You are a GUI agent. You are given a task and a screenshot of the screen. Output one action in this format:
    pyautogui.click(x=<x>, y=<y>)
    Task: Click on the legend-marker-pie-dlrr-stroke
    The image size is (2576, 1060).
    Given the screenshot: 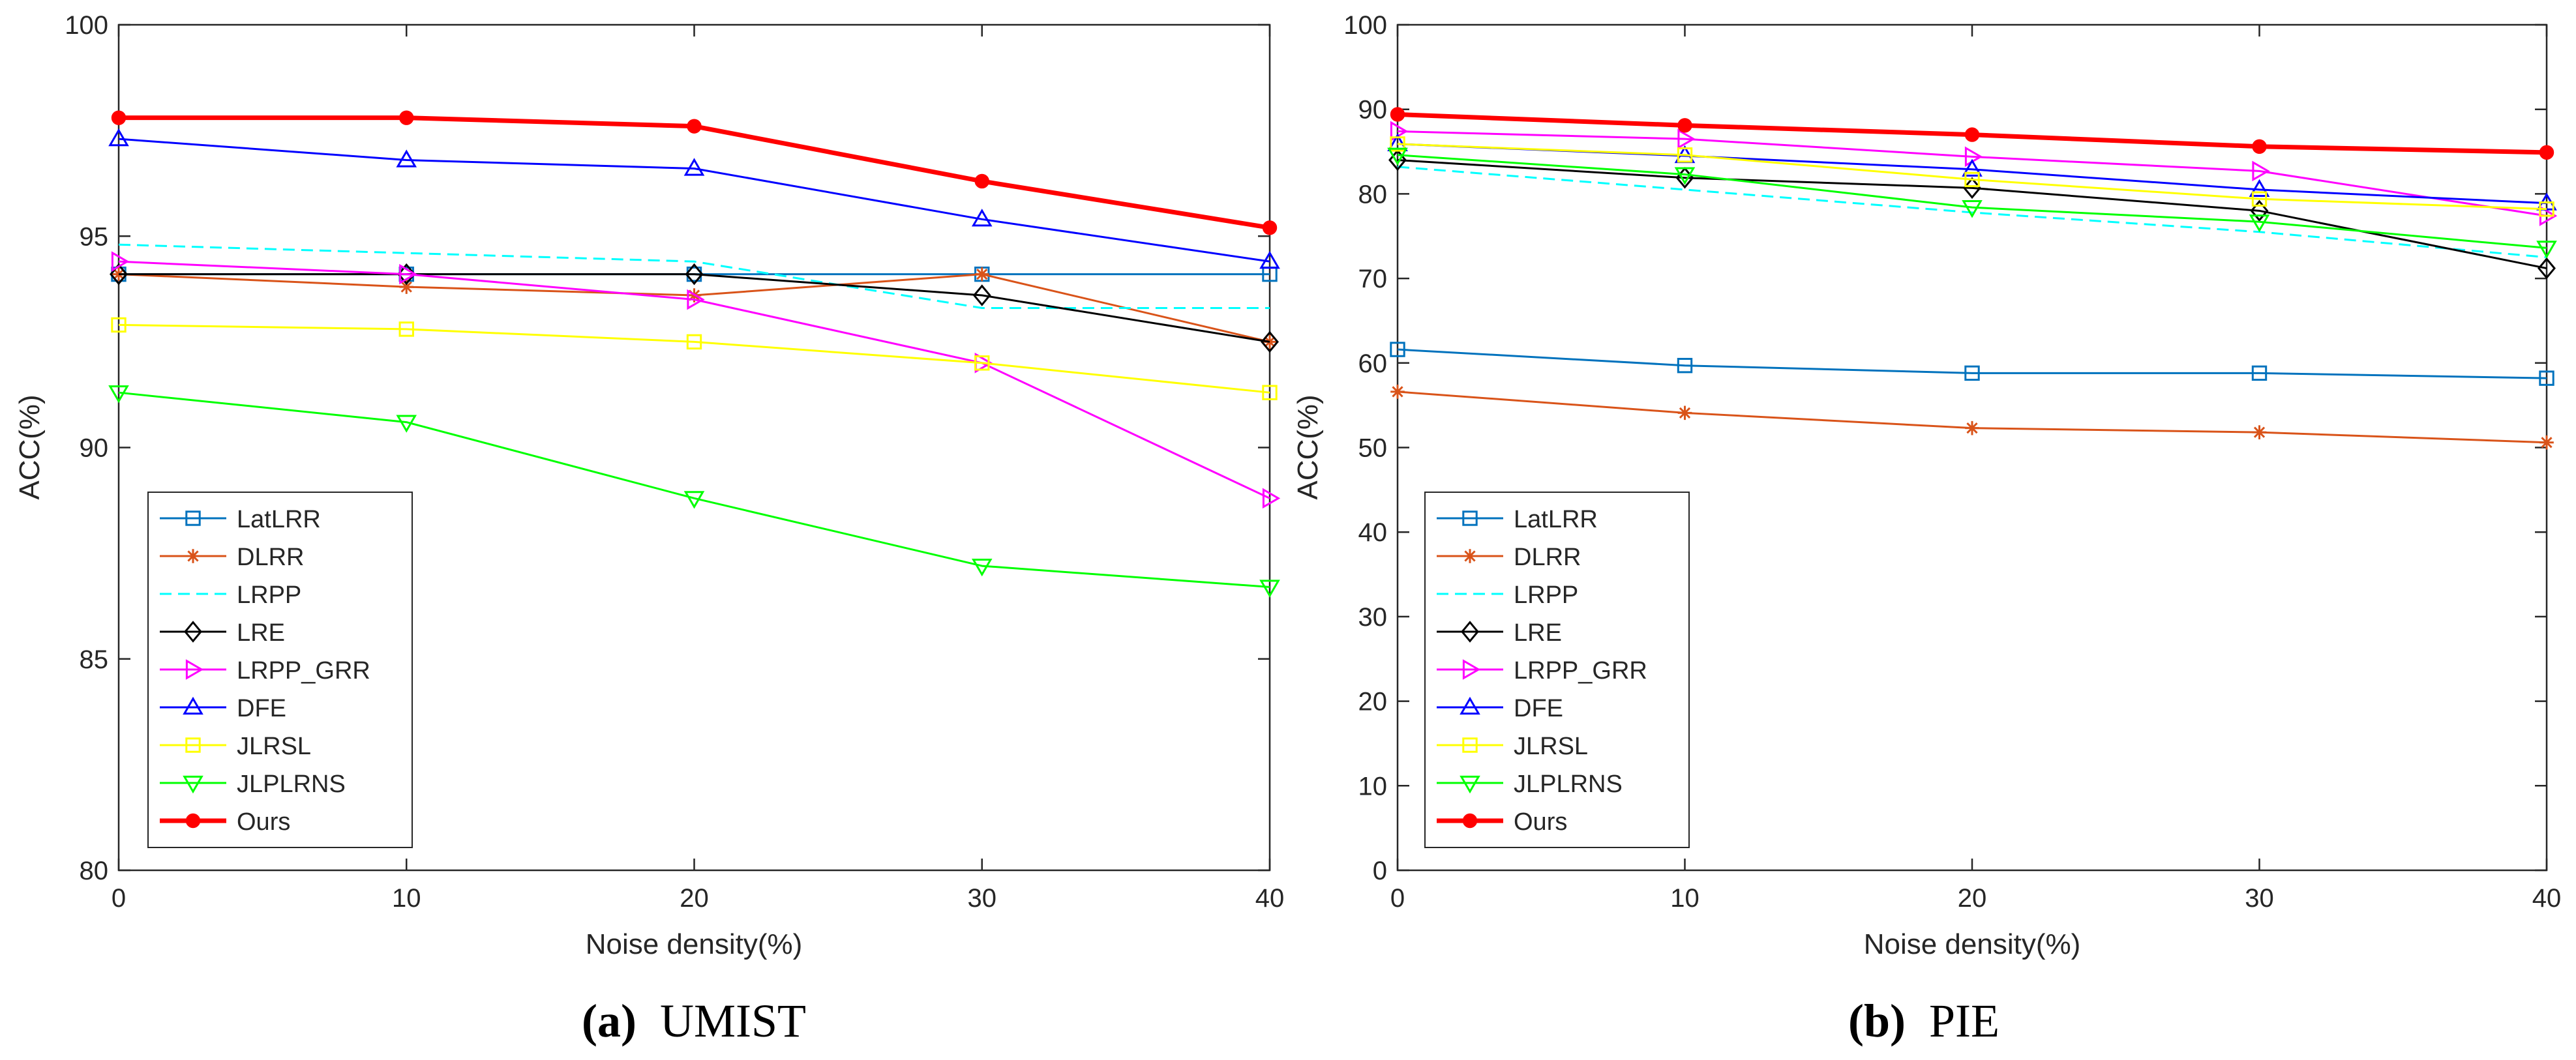 What is the action you would take?
    pyautogui.click(x=1470, y=556)
    